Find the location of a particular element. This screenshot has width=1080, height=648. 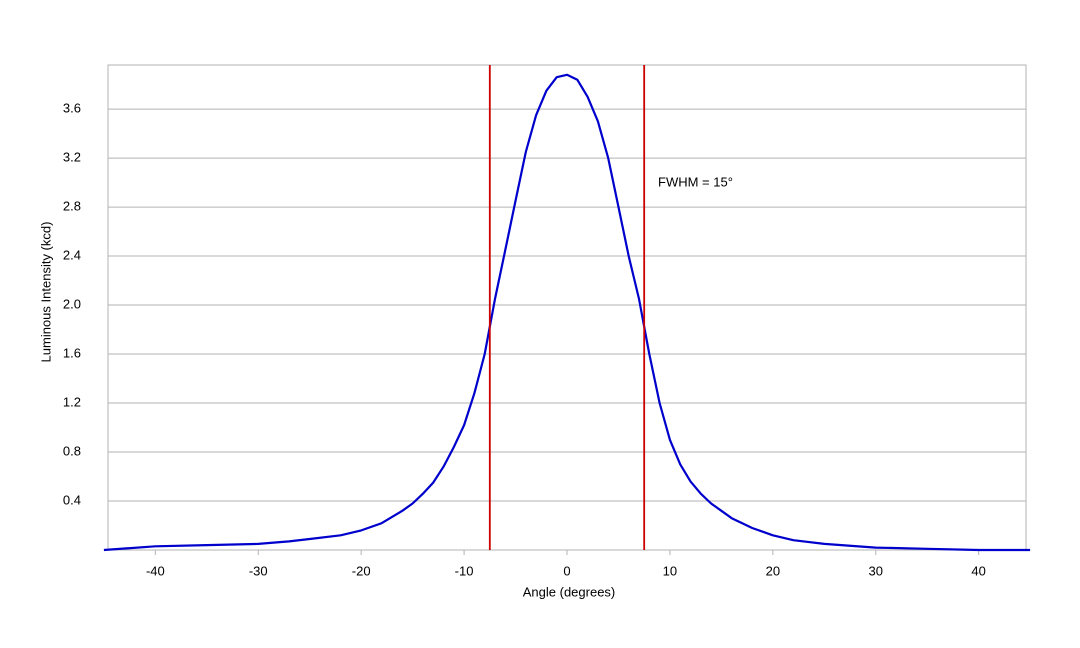

x-tick-label: -30 is located at coordinates (258, 570).